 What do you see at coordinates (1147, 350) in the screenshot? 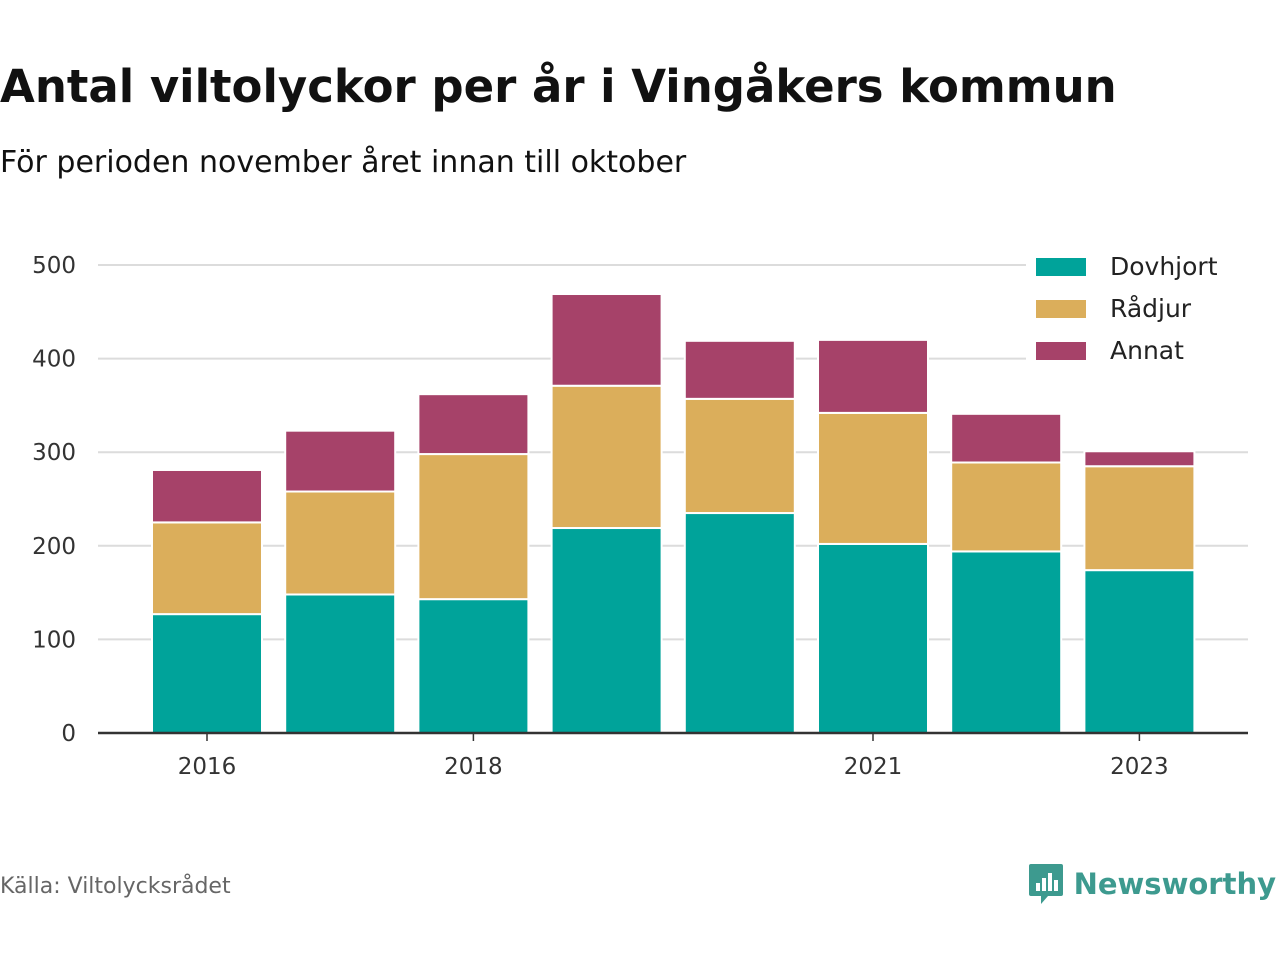
I see `legend-label-annat: Annat` at bounding box center [1147, 350].